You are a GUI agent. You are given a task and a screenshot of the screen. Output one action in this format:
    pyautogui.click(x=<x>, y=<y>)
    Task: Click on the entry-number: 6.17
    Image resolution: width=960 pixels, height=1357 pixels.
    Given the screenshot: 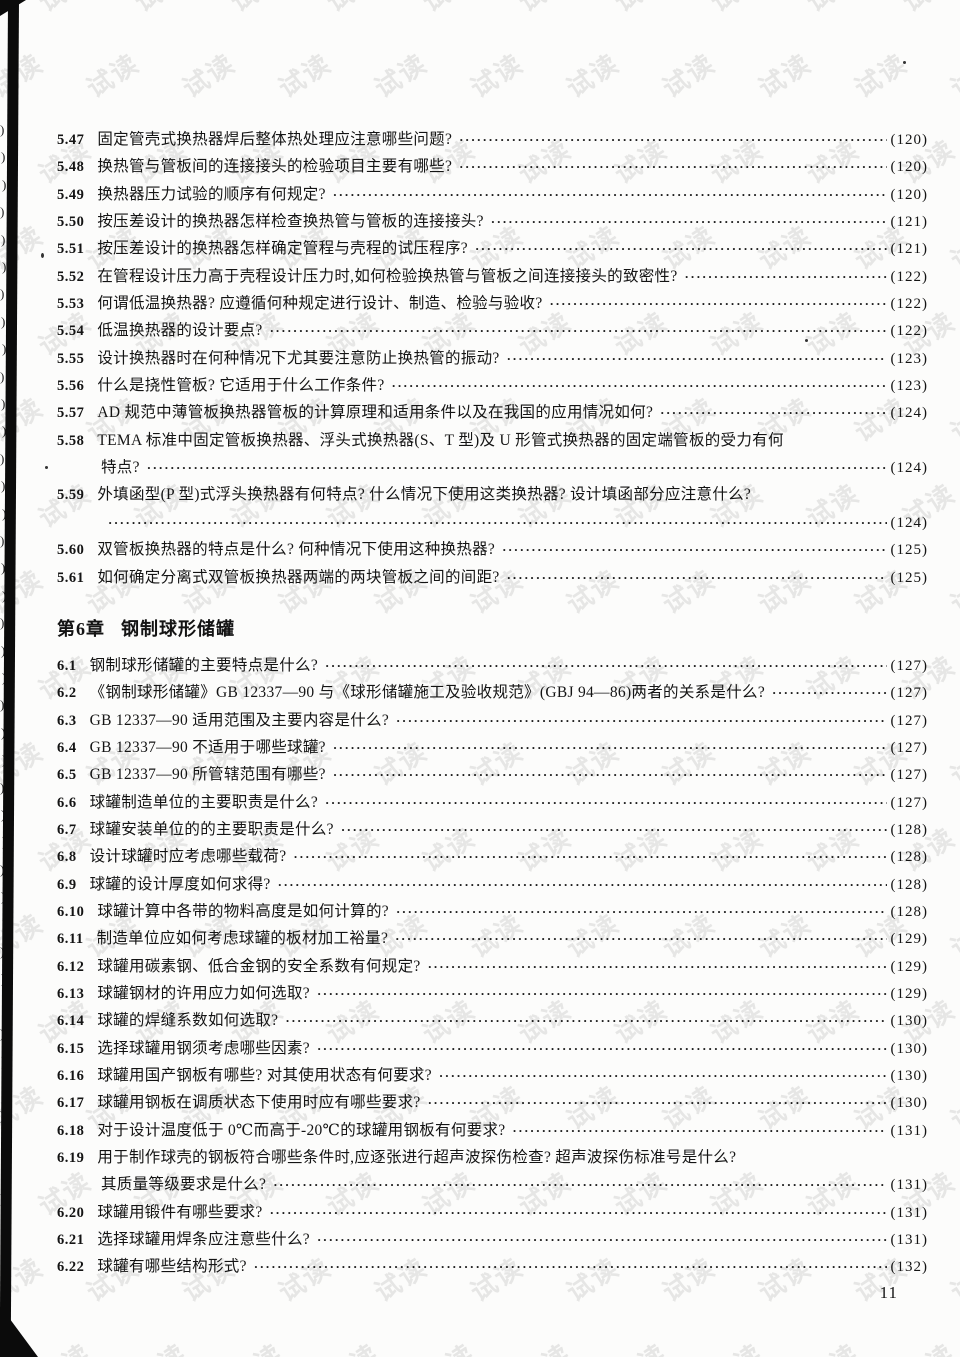 What is the action you would take?
    pyautogui.click(x=71, y=1103)
    